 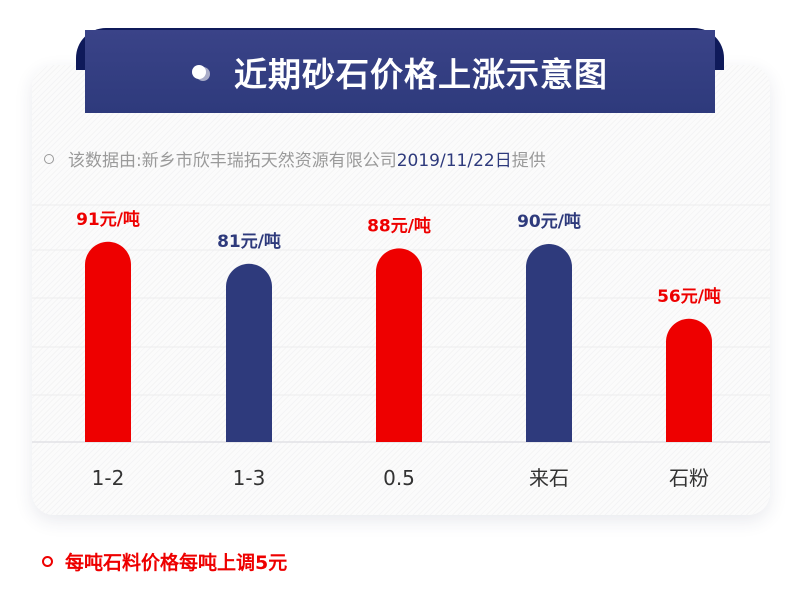 What do you see at coordinates (689, 478) in the screenshot?
I see `category-label: 石粉` at bounding box center [689, 478].